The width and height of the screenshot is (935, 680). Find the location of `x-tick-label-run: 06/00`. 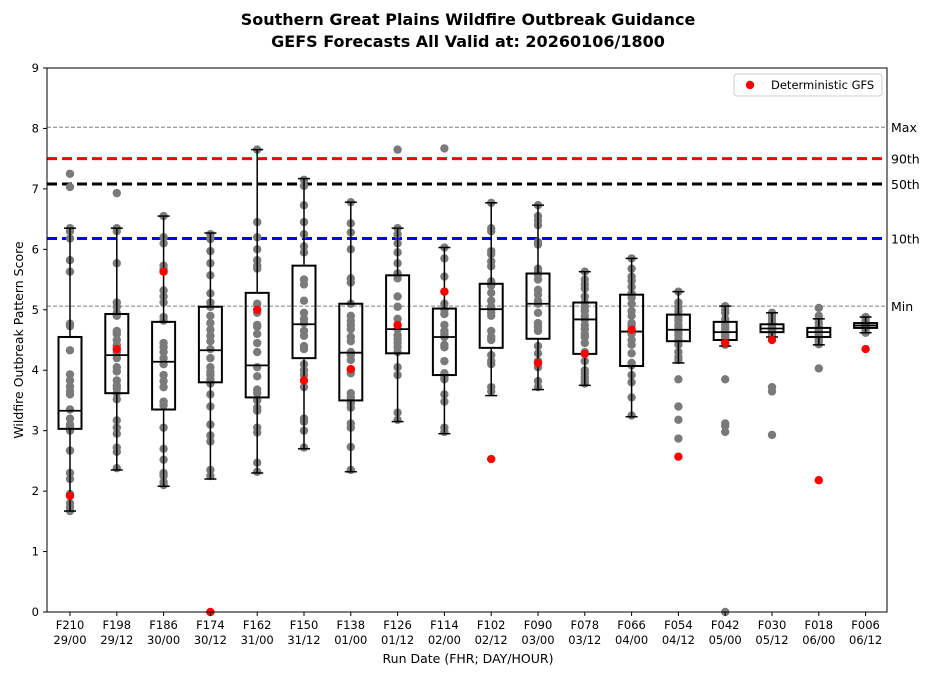

x-tick-label-run: 06/00 is located at coordinates (818, 640).